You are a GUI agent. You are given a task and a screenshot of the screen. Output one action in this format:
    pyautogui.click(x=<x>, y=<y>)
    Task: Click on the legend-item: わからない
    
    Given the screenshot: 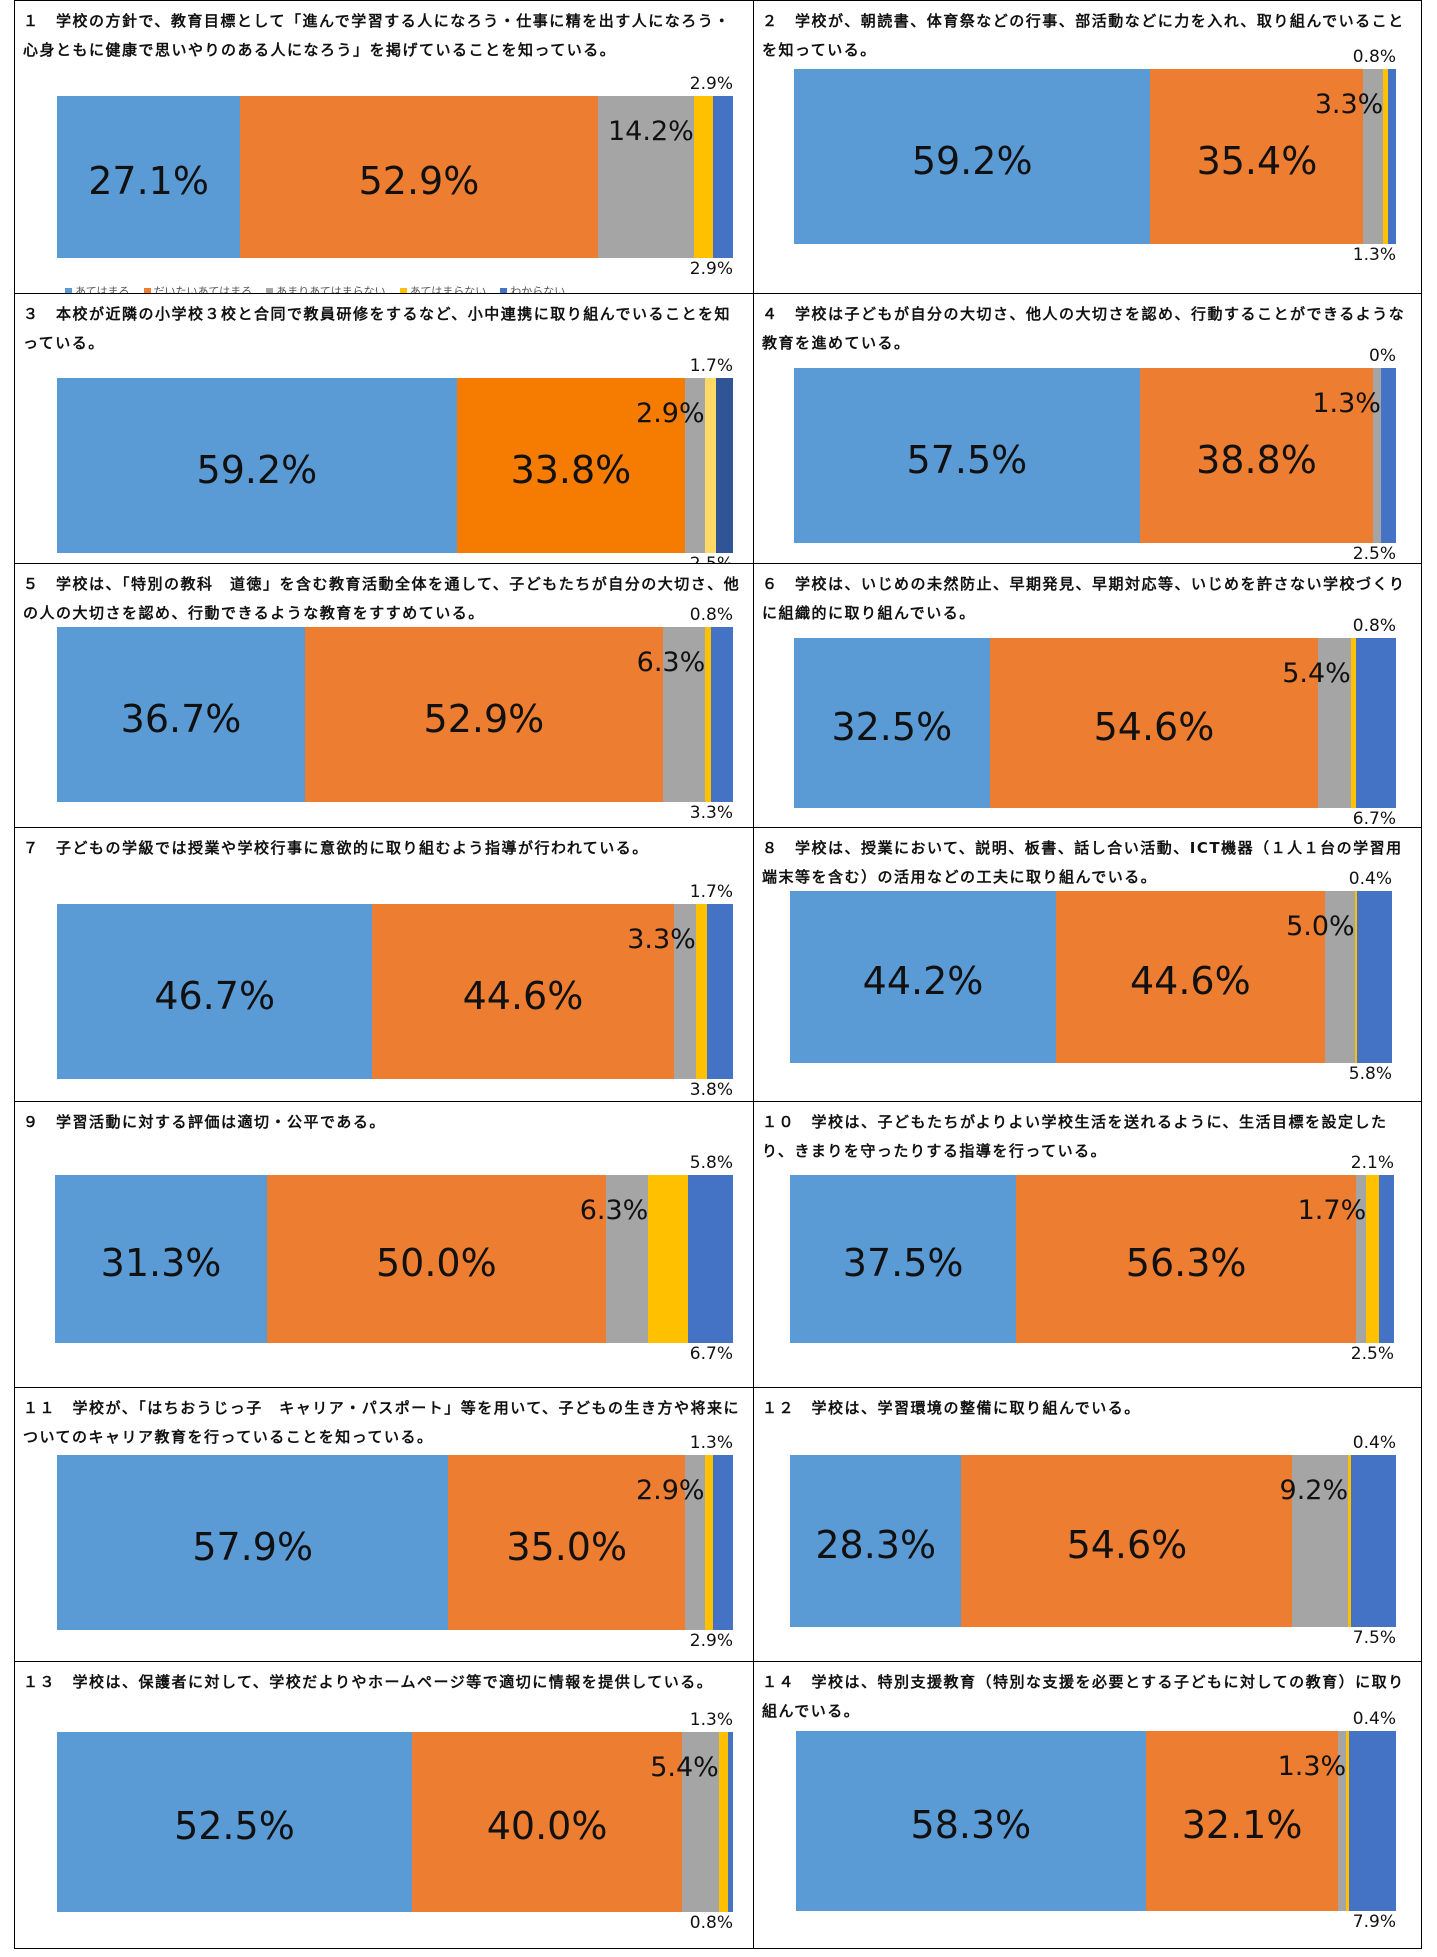 What is the action you would take?
    pyautogui.click(x=532, y=288)
    